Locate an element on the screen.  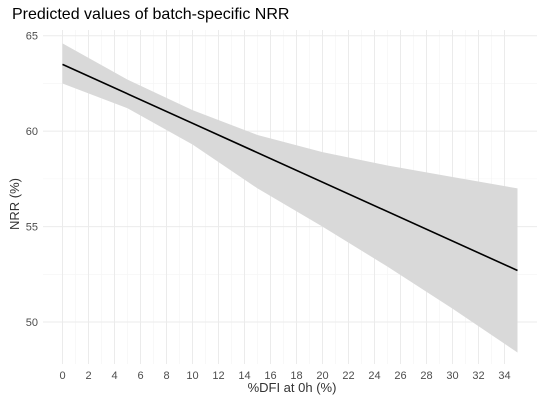
x-tick-label: 28 is located at coordinates (426, 376).